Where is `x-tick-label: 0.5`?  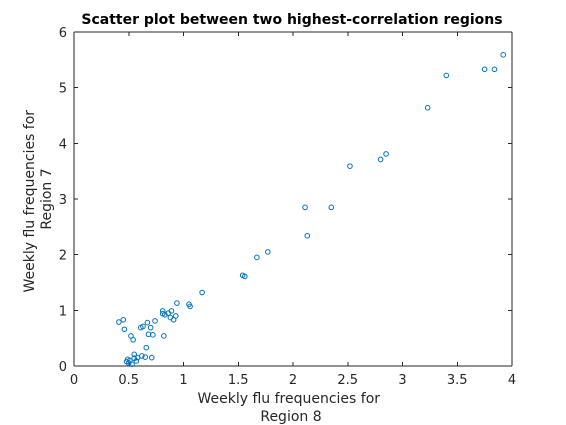 x-tick-label: 0.5 is located at coordinates (128, 380).